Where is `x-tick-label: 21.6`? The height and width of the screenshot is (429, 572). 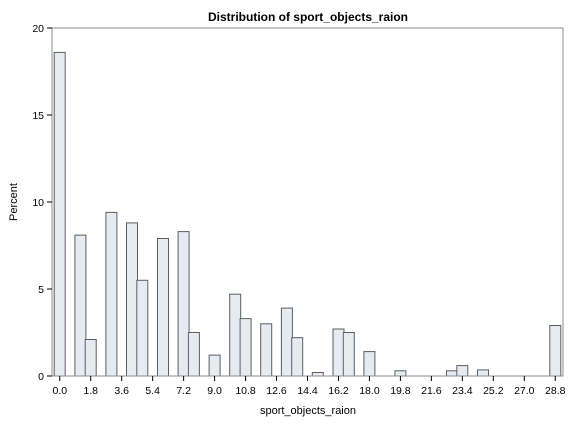 x-tick-label: 21.6 is located at coordinates (431, 391).